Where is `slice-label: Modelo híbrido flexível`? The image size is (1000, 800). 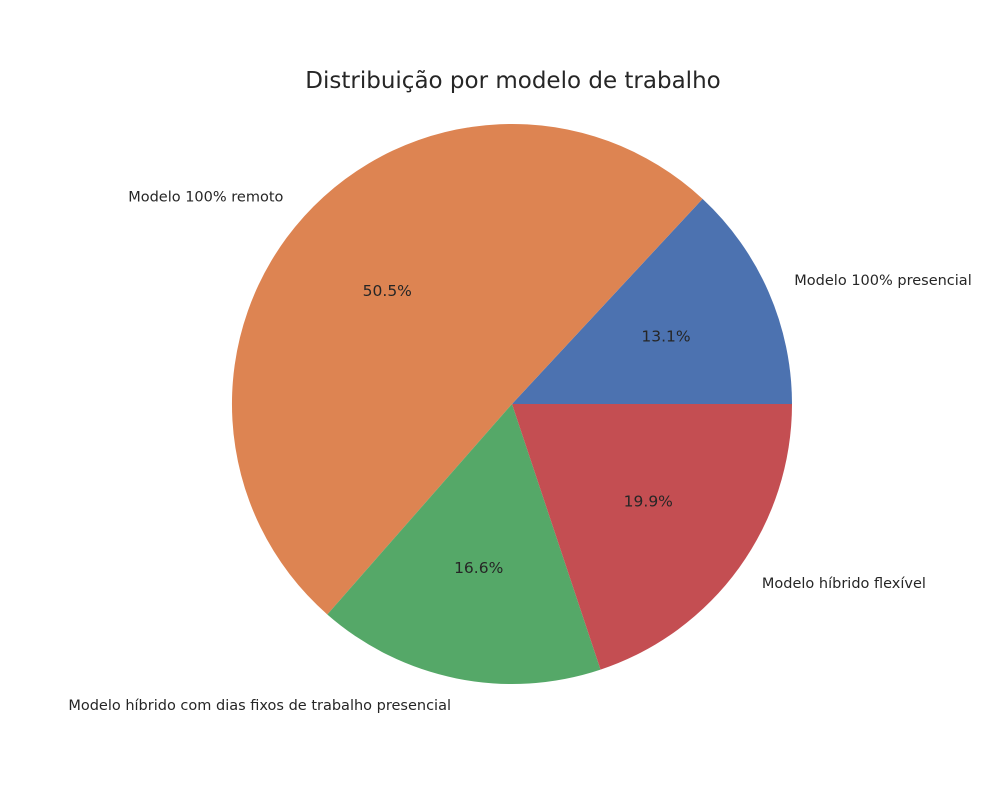 slice-label: Modelo híbrido flexível is located at coordinates (844, 584).